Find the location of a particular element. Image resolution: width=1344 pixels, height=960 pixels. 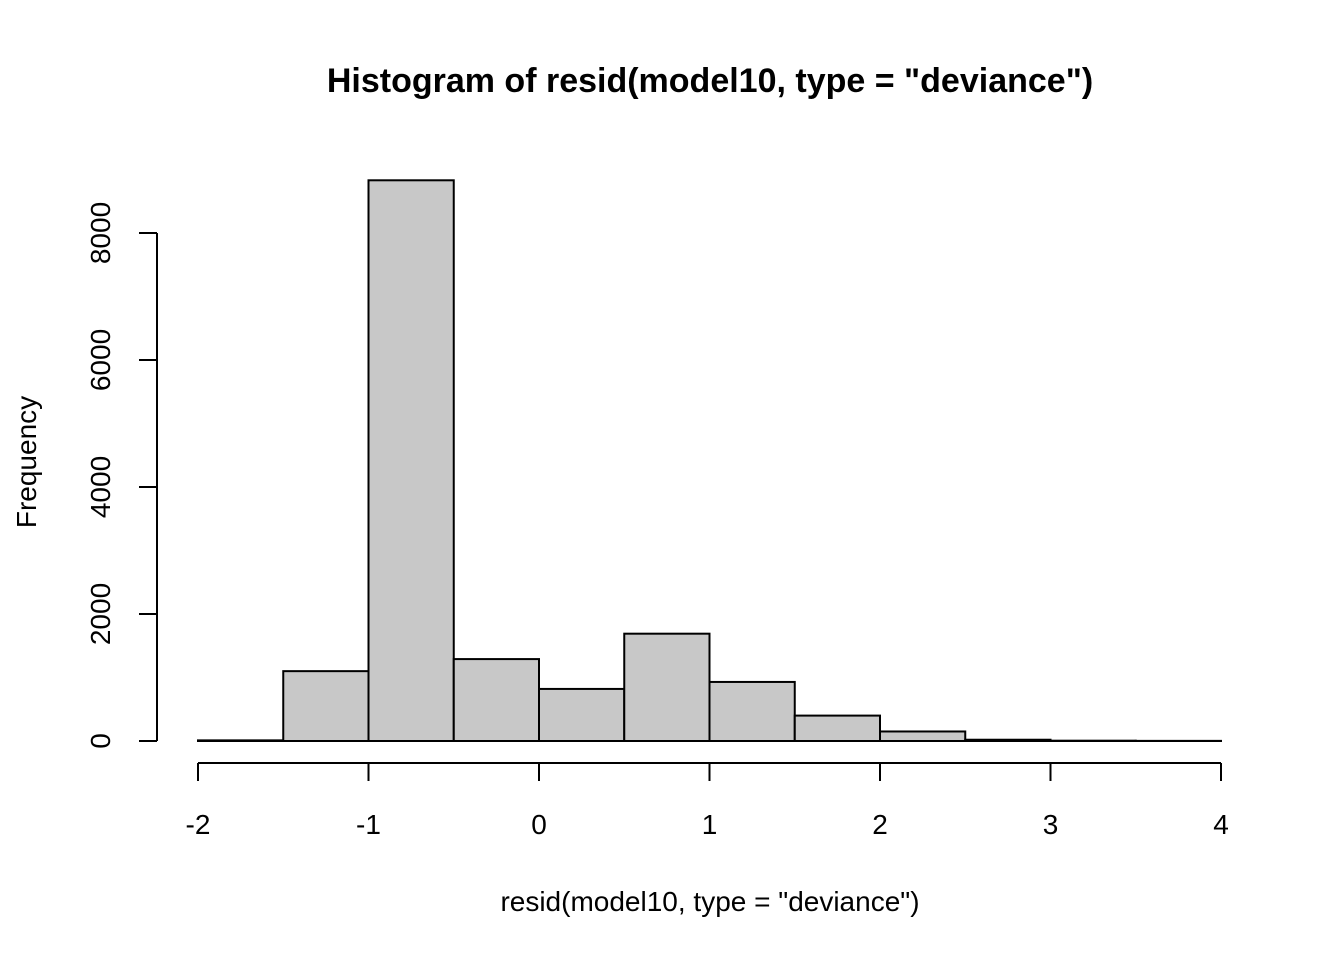

x-axis-label: resid(model10, type = "deviance") is located at coordinates (709, 901).